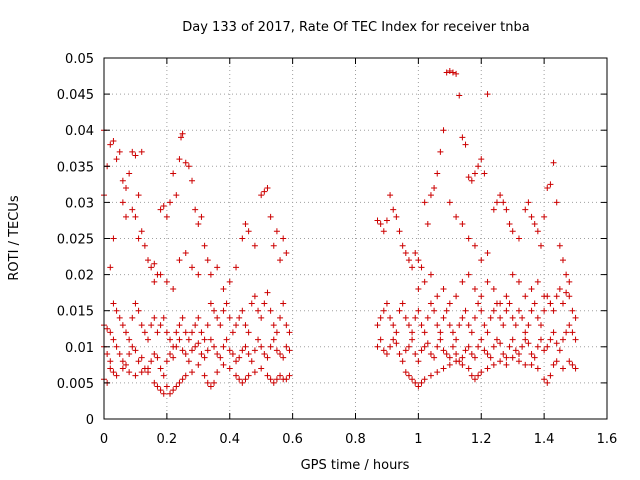  Describe the element at coordinates (79, 203) in the screenshot. I see `y-tick-label: 0.03` at that location.